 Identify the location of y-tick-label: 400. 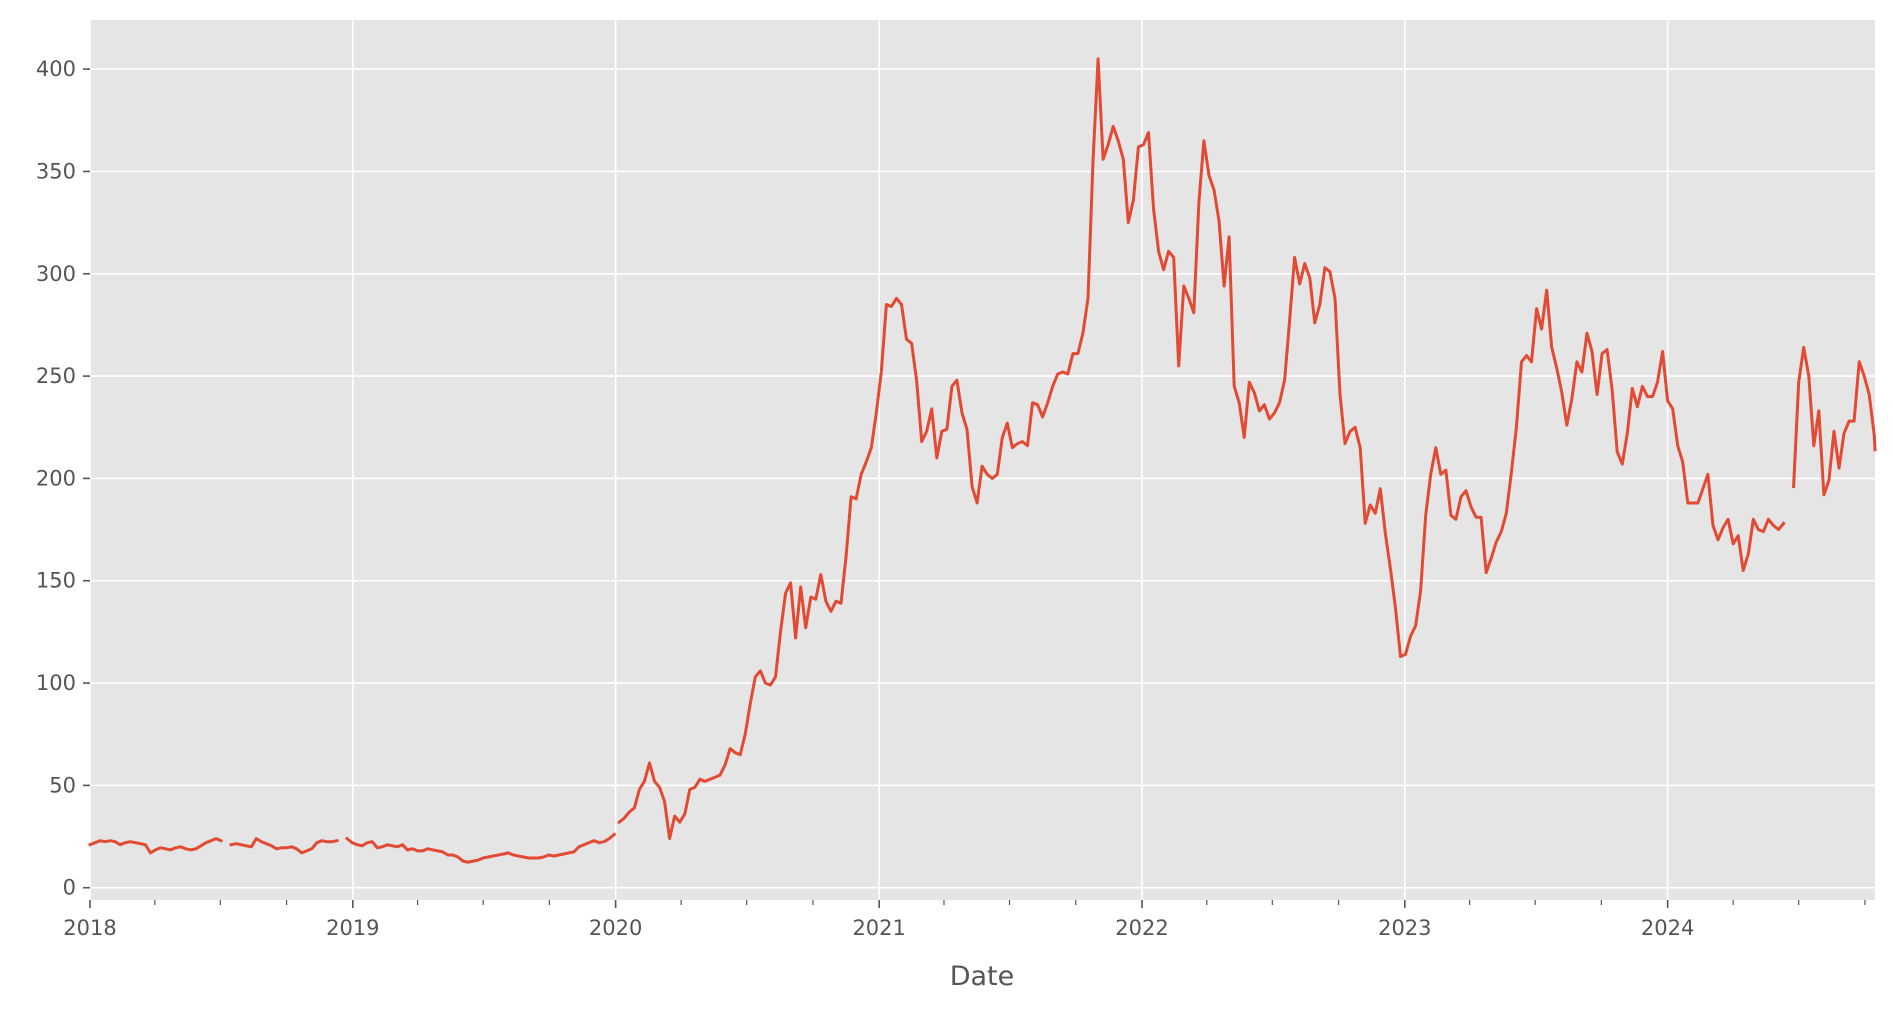
(56, 69).